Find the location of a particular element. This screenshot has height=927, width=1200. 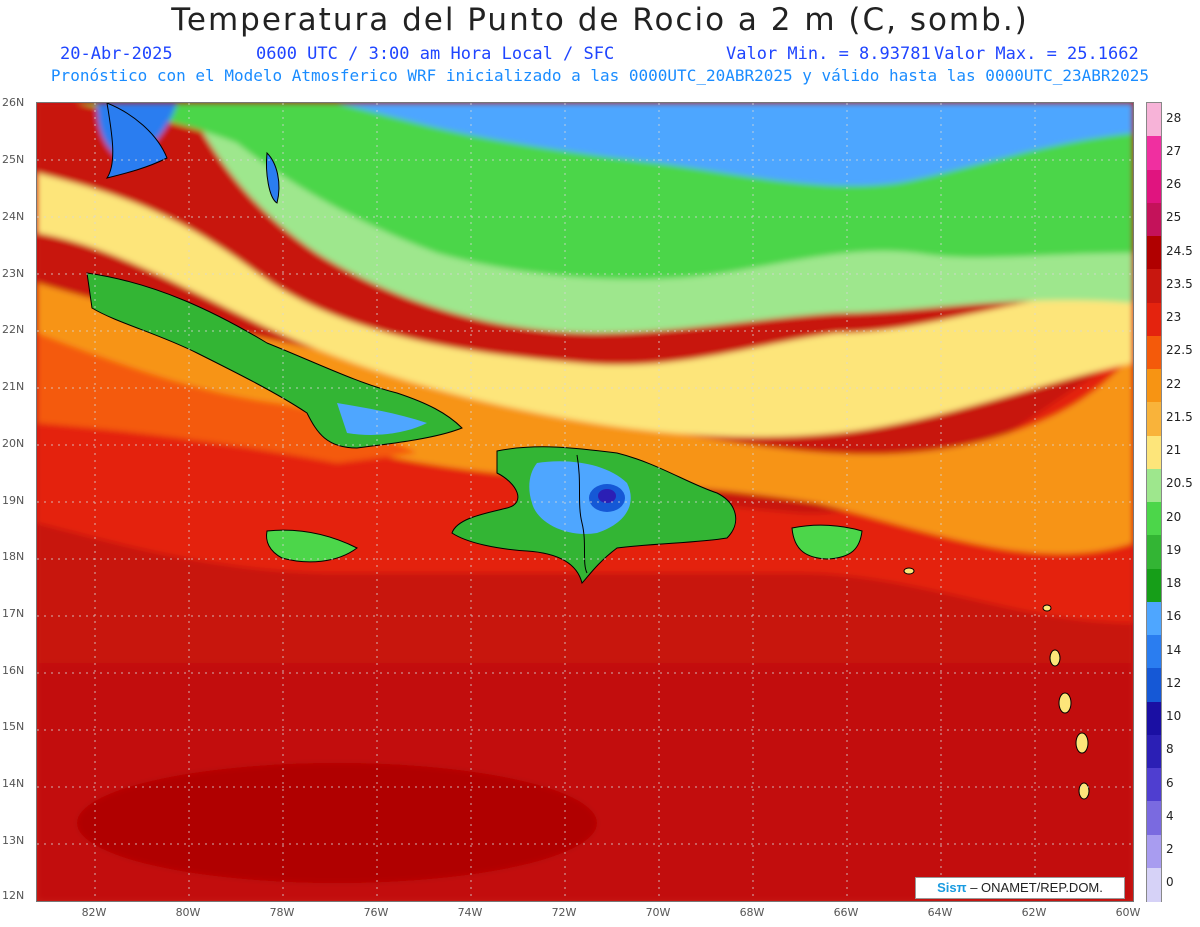

cuba-blue-area is located at coordinates (382, 419).